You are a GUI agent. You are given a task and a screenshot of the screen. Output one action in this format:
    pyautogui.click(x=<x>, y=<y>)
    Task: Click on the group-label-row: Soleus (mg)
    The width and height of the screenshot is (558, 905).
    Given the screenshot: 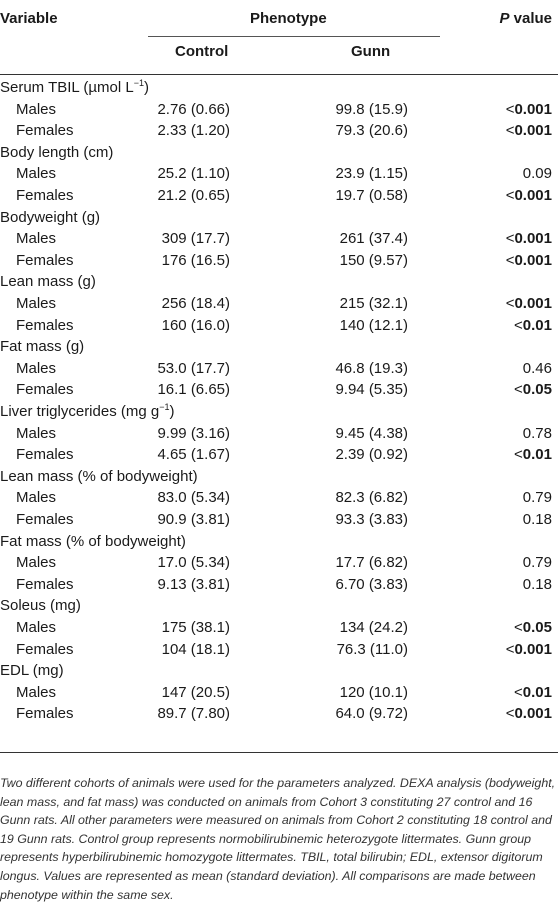 What is the action you would take?
    pyautogui.click(x=279, y=606)
    